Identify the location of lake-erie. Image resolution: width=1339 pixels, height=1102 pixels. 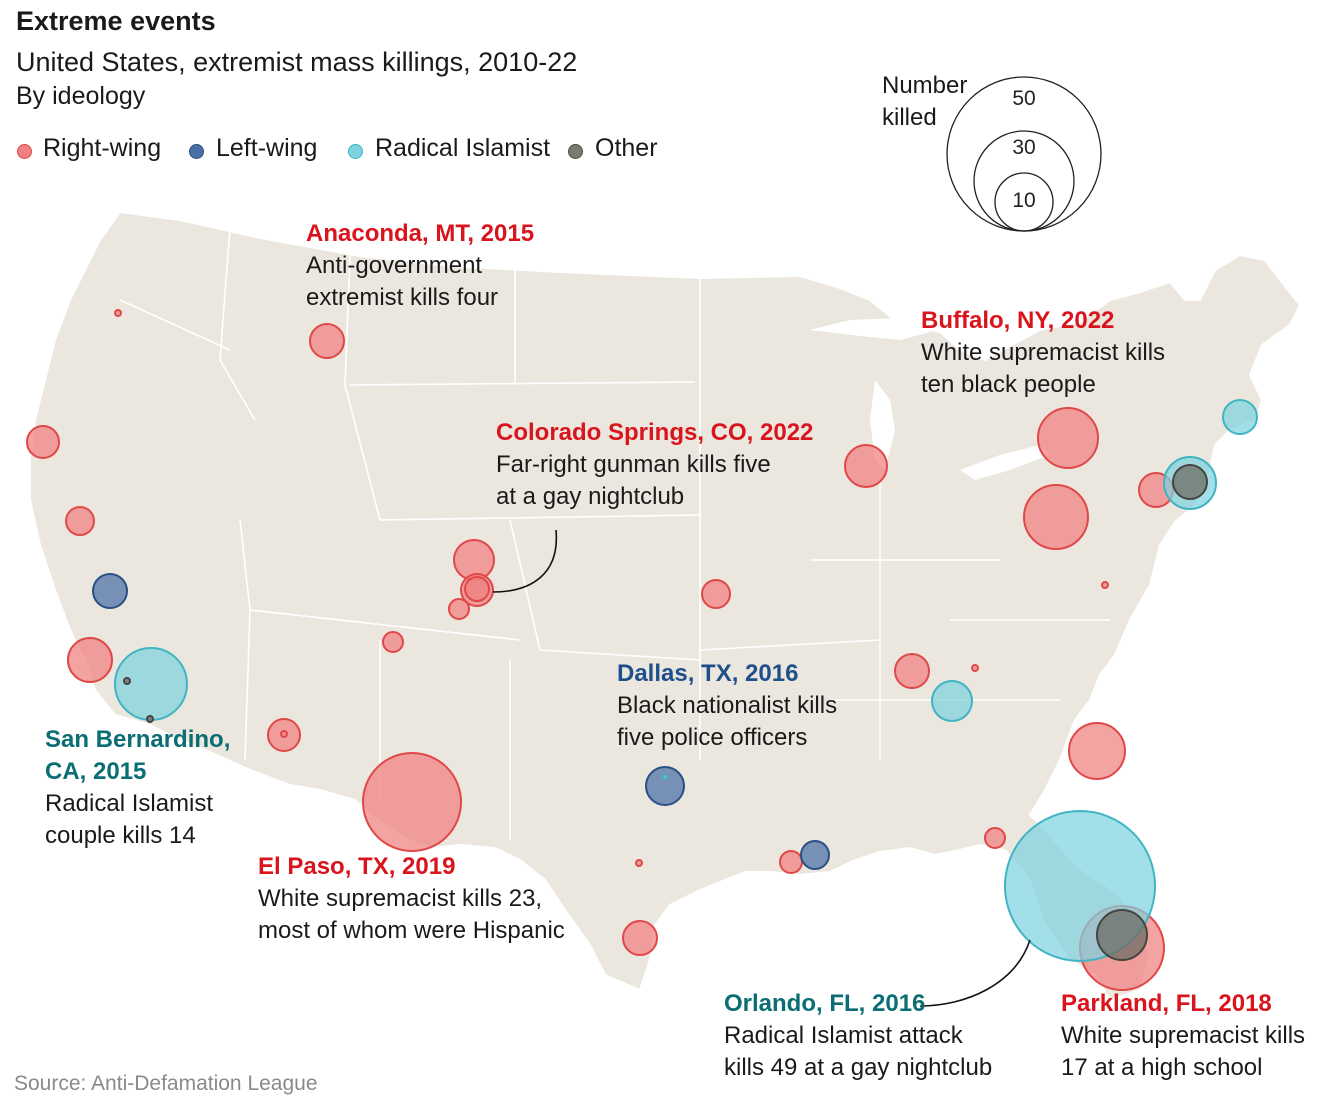
(1005, 462).